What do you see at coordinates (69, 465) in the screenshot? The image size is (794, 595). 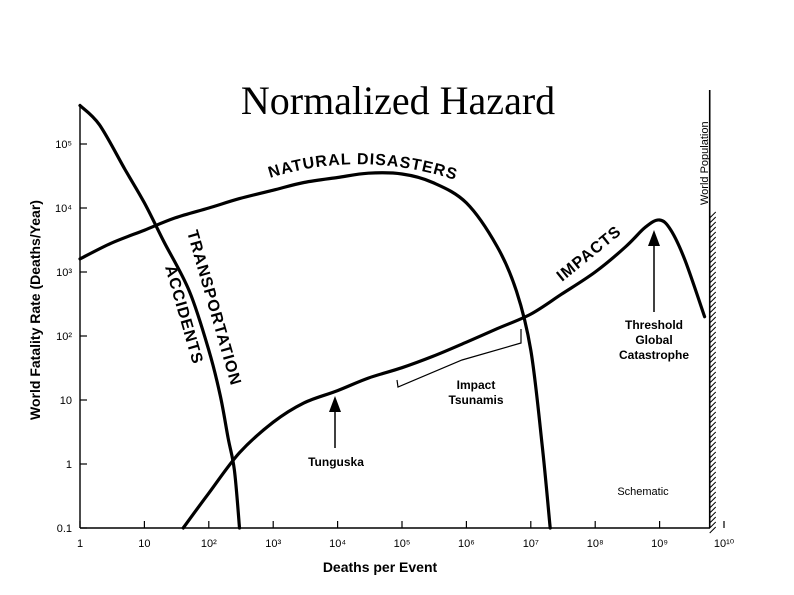 I see `y-tick-label: 1` at bounding box center [69, 465].